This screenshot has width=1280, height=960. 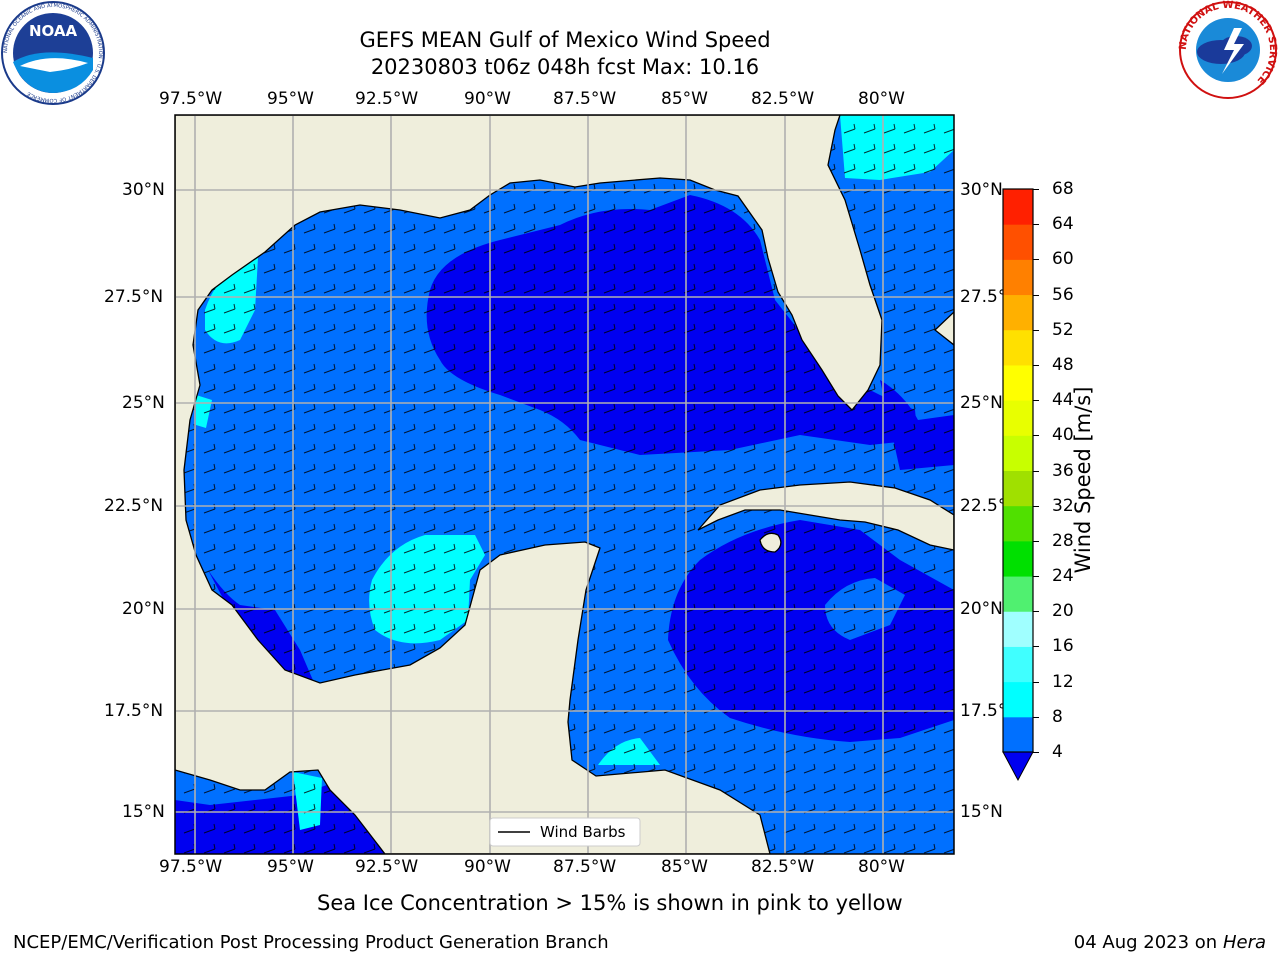 I want to click on colorbar-tick-label: 24, so click(x=1063, y=576).